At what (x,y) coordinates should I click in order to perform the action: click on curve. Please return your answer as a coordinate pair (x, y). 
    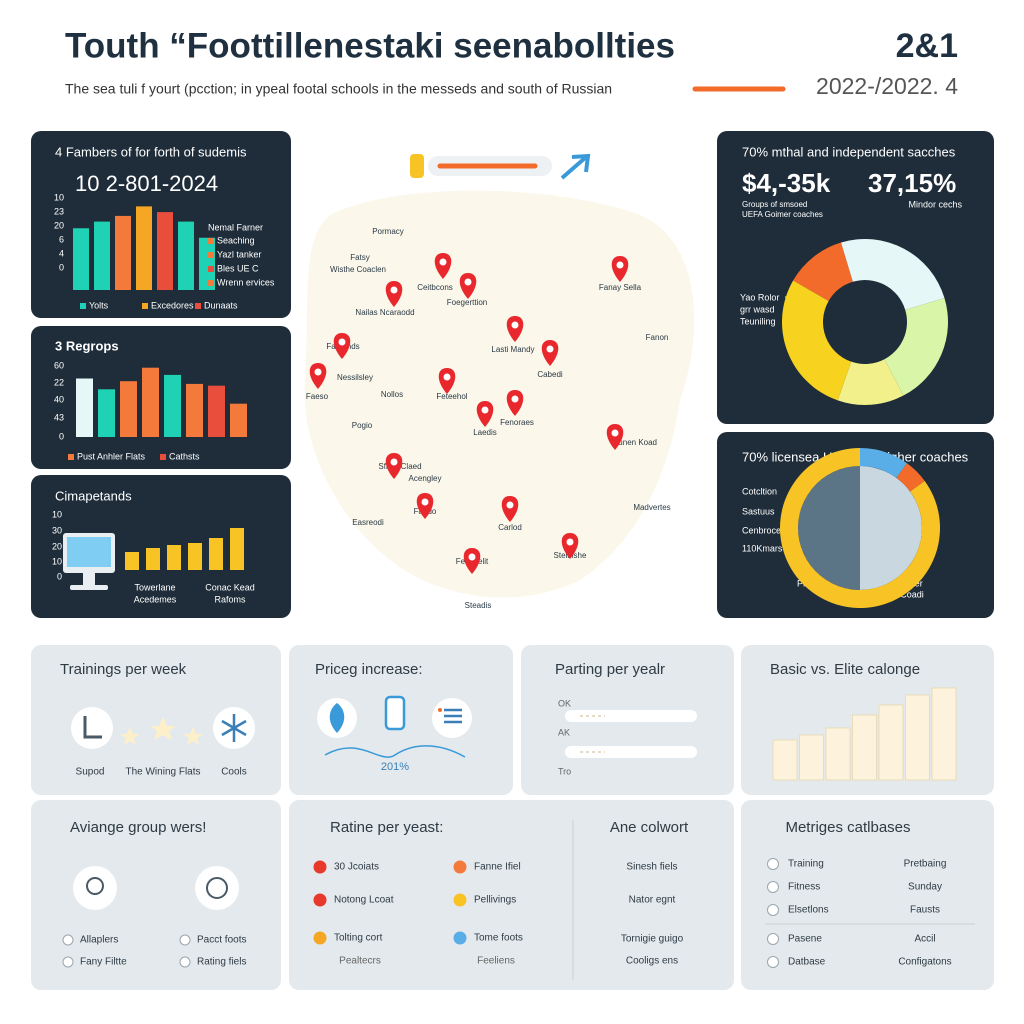
    Looking at the image, I should click on (395, 751).